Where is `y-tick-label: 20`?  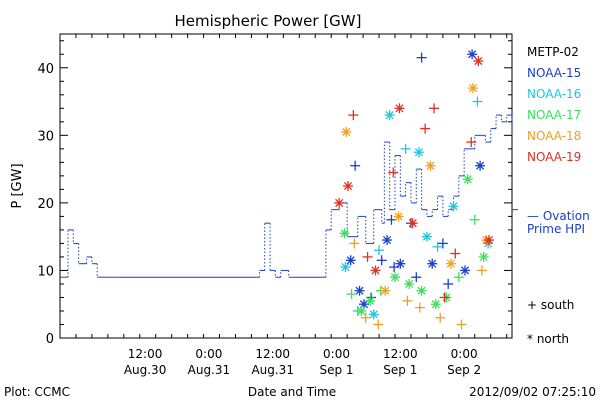
y-tick-label: 20 is located at coordinates (45, 204).